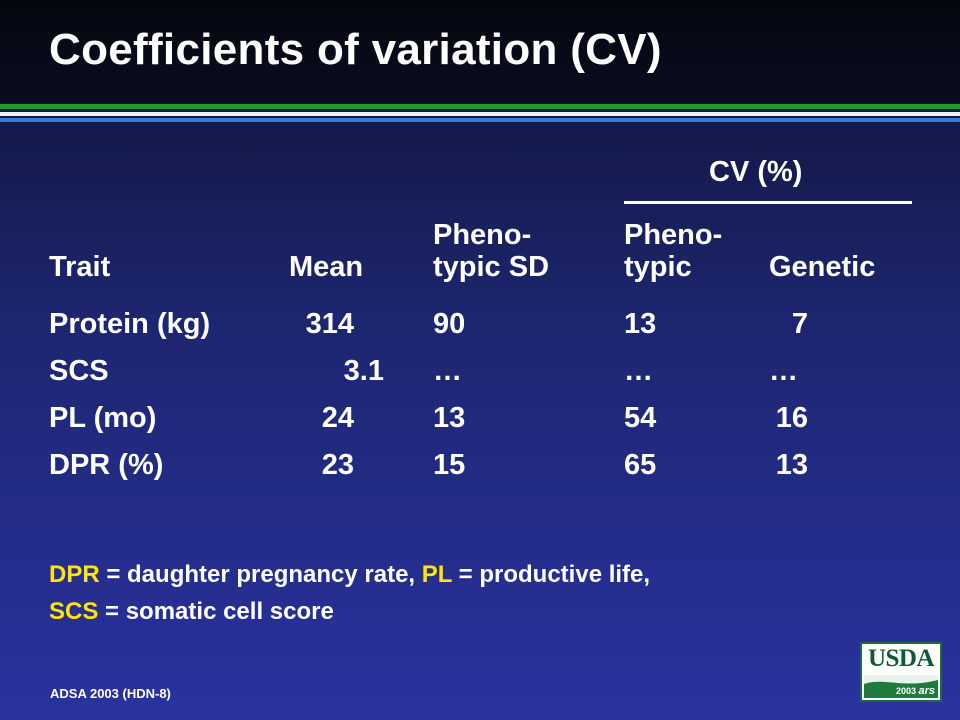  I want to click on cell-trait: Protein (kg), so click(130, 324).